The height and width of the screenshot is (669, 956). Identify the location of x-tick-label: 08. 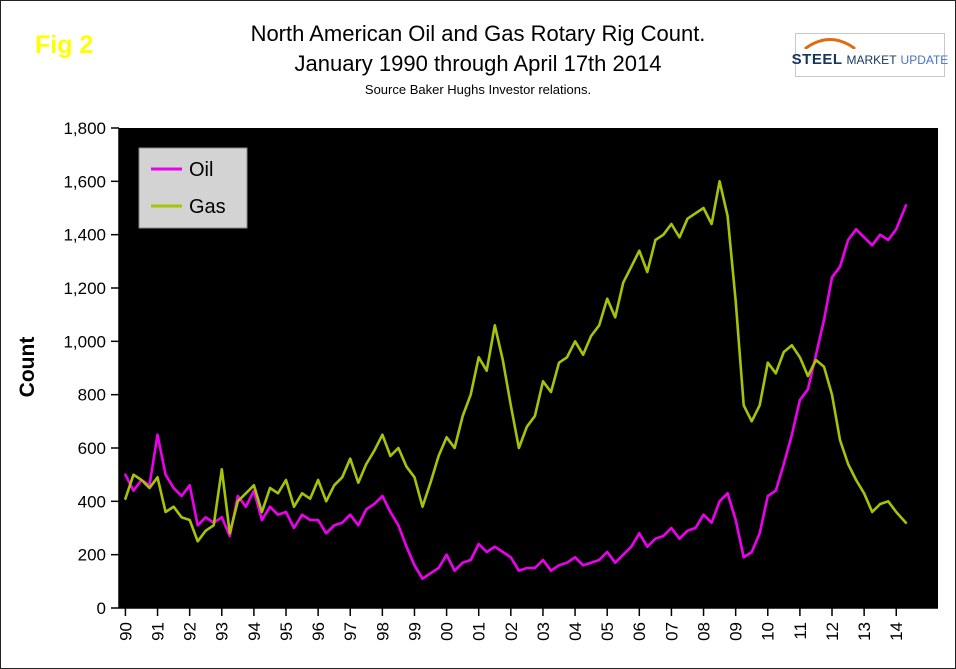
(703, 631).